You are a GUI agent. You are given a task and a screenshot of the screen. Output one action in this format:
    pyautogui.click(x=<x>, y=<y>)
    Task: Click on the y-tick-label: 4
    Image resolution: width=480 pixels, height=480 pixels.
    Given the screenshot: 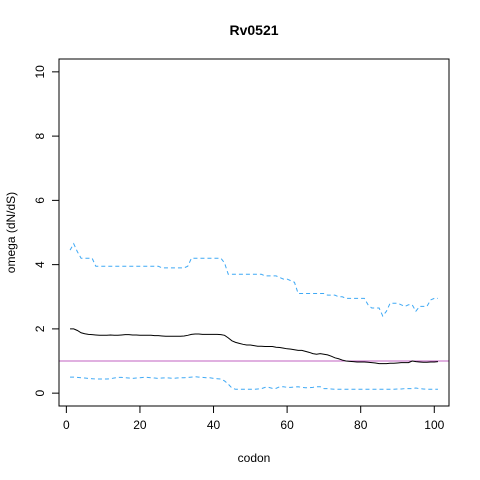 What is the action you would take?
    pyautogui.click(x=40, y=264)
    